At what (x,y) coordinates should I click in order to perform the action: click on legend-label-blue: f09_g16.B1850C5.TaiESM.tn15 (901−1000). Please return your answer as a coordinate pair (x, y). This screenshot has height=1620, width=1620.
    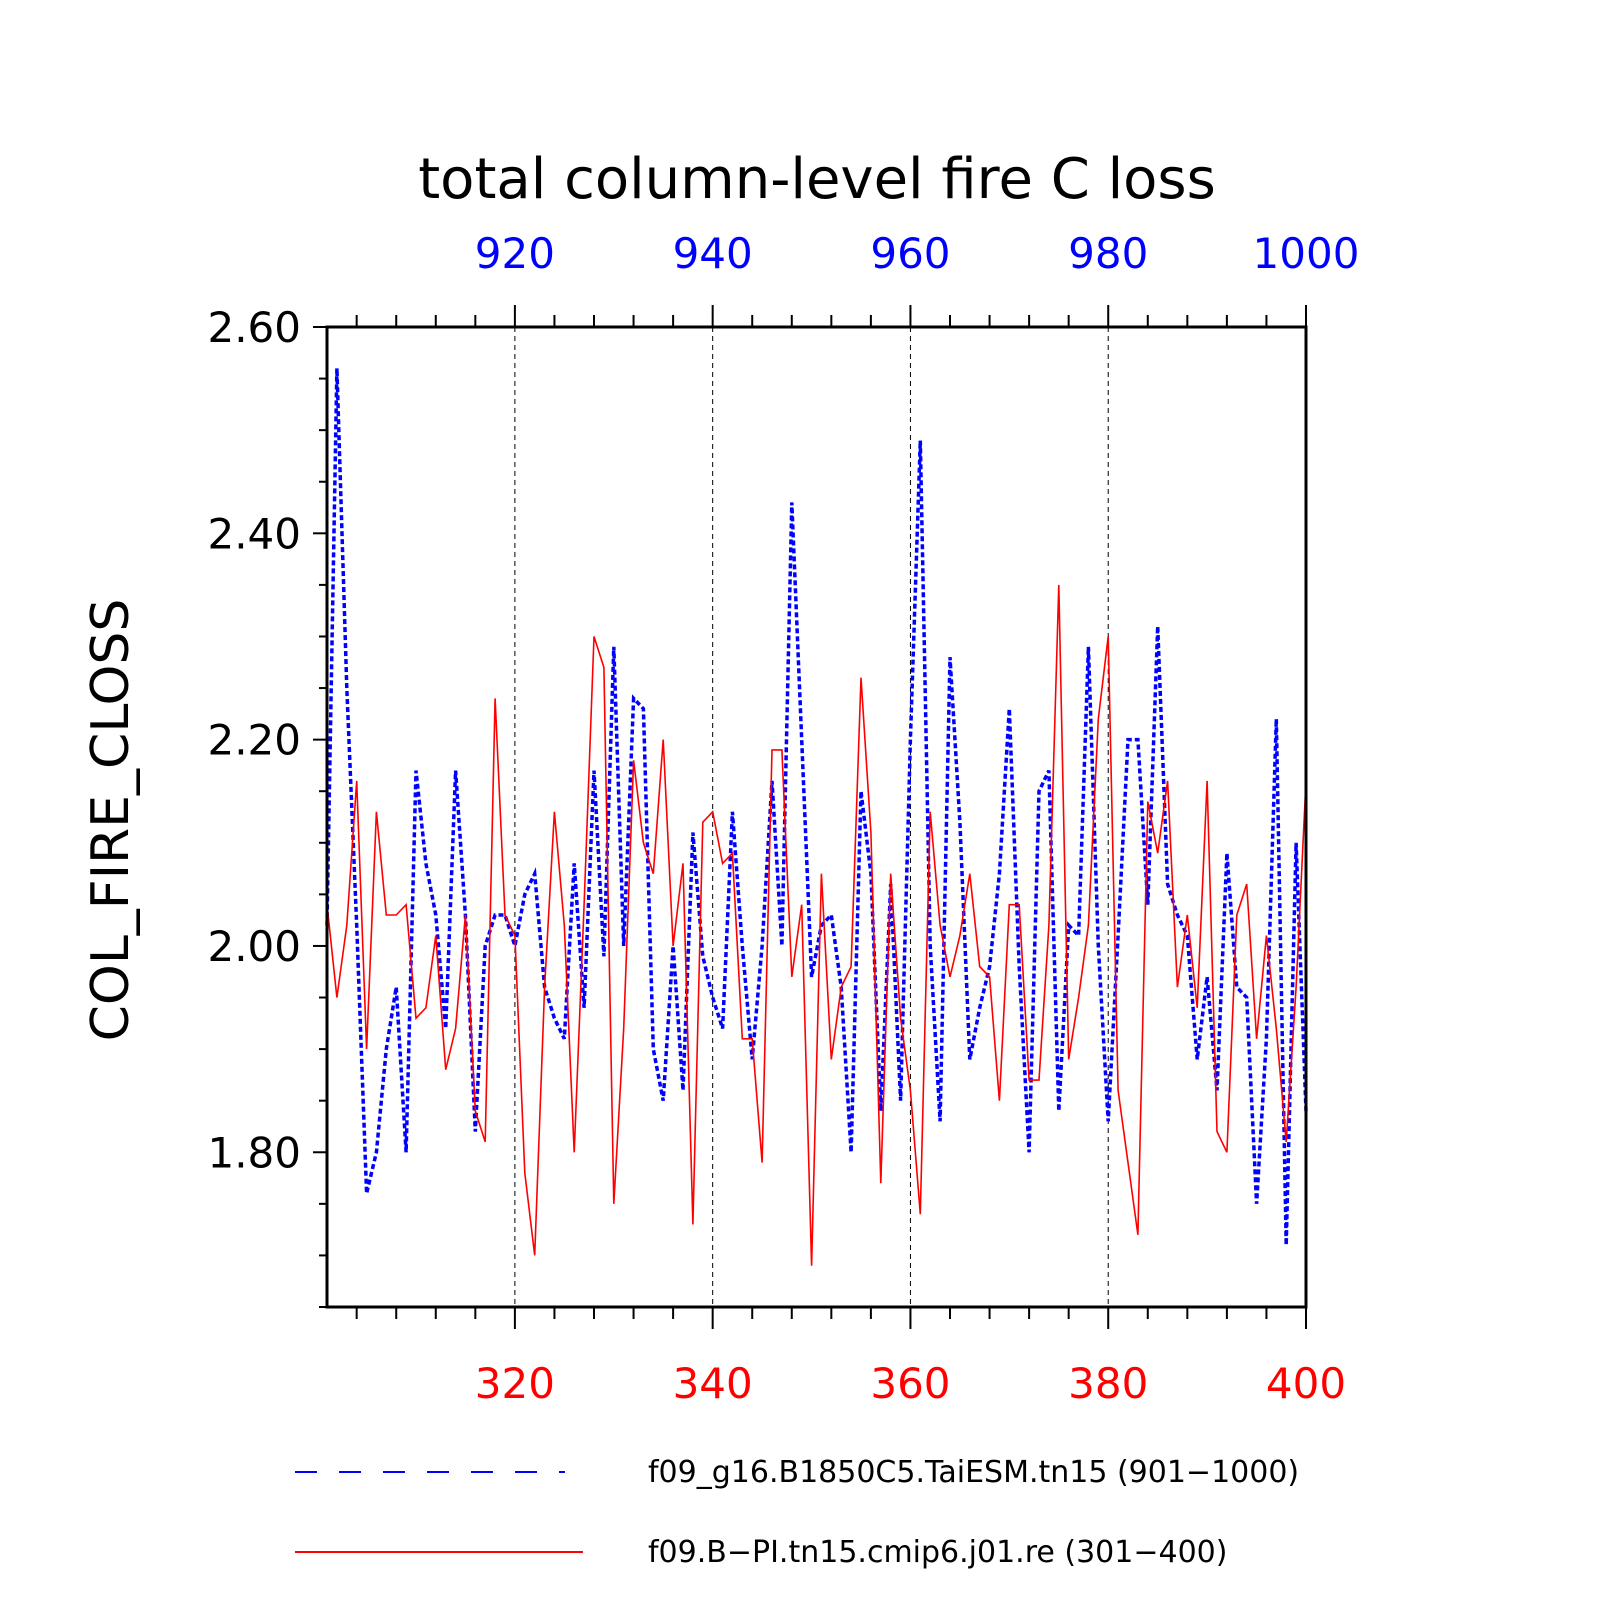
    Looking at the image, I should click on (973, 1472).